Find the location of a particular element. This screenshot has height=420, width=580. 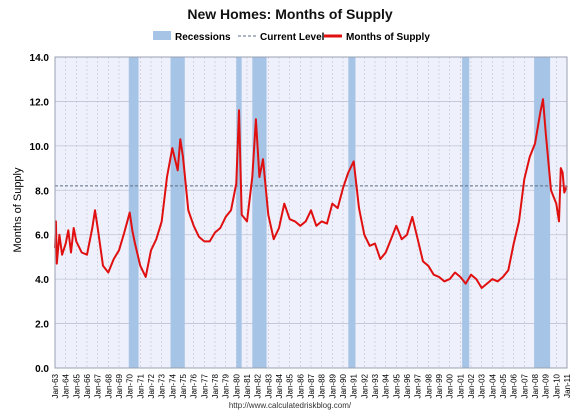

x-tick-label: Jan-80 is located at coordinates (236, 385).